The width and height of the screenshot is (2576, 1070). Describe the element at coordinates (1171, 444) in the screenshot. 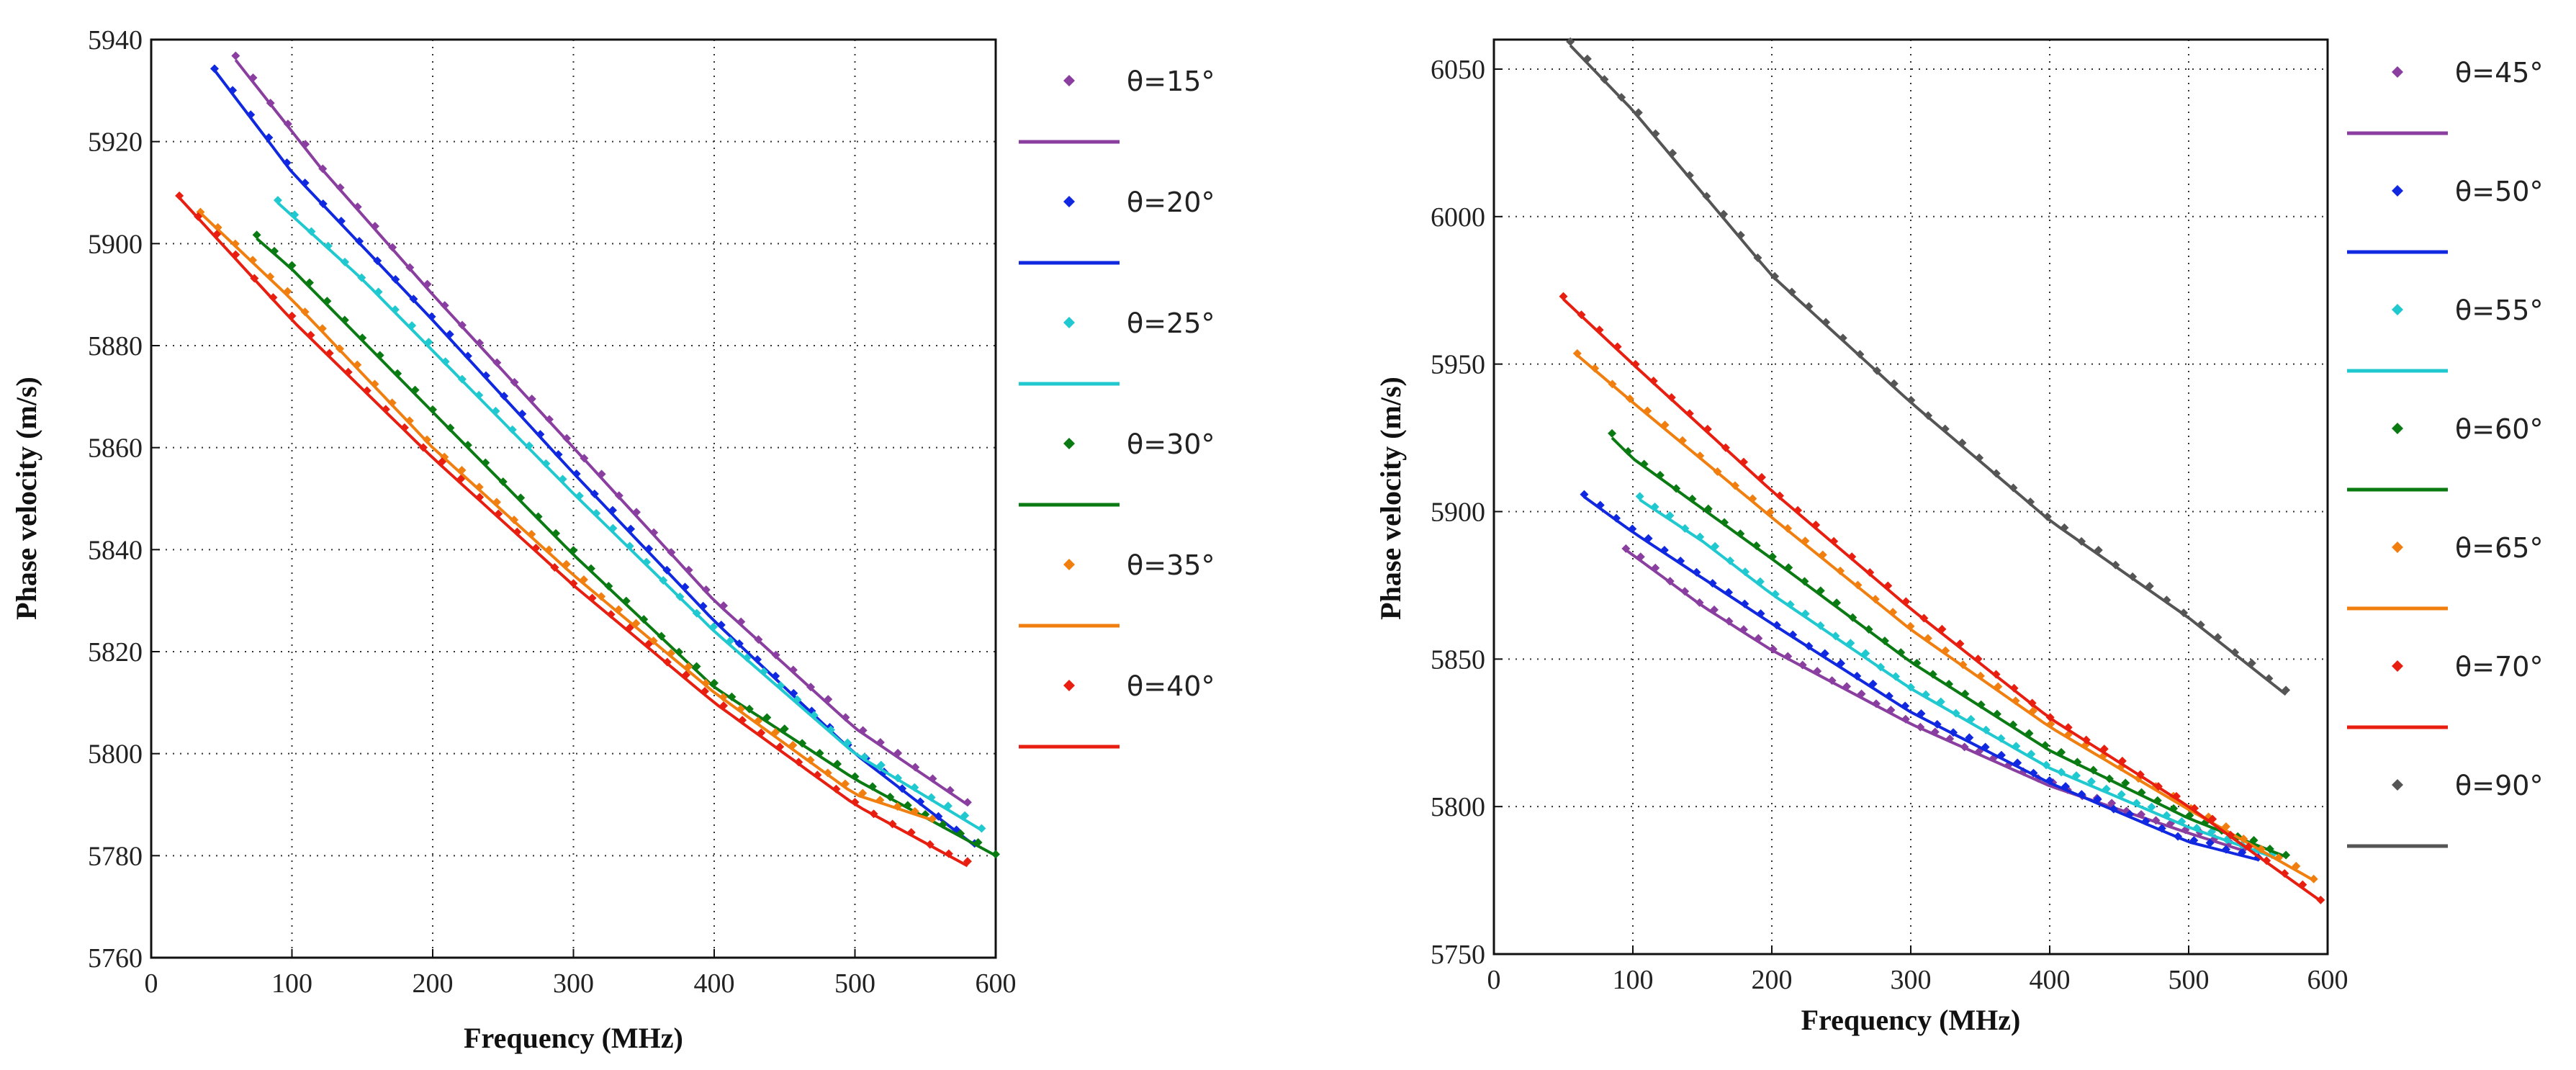

I see `legend-label: θ=30°` at that location.